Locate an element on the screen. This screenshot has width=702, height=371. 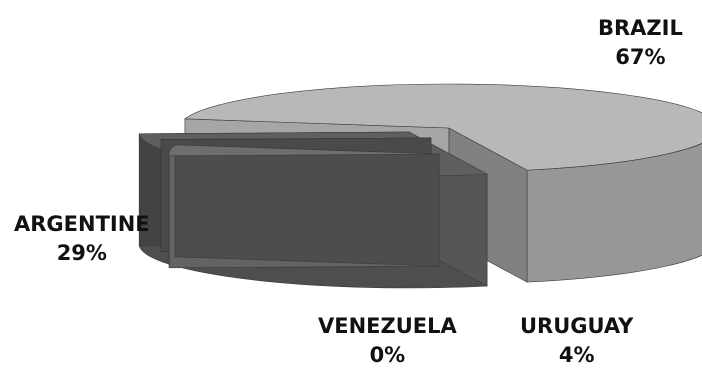
pie-slice-top-venezuela is located at coordinates (296, 139).